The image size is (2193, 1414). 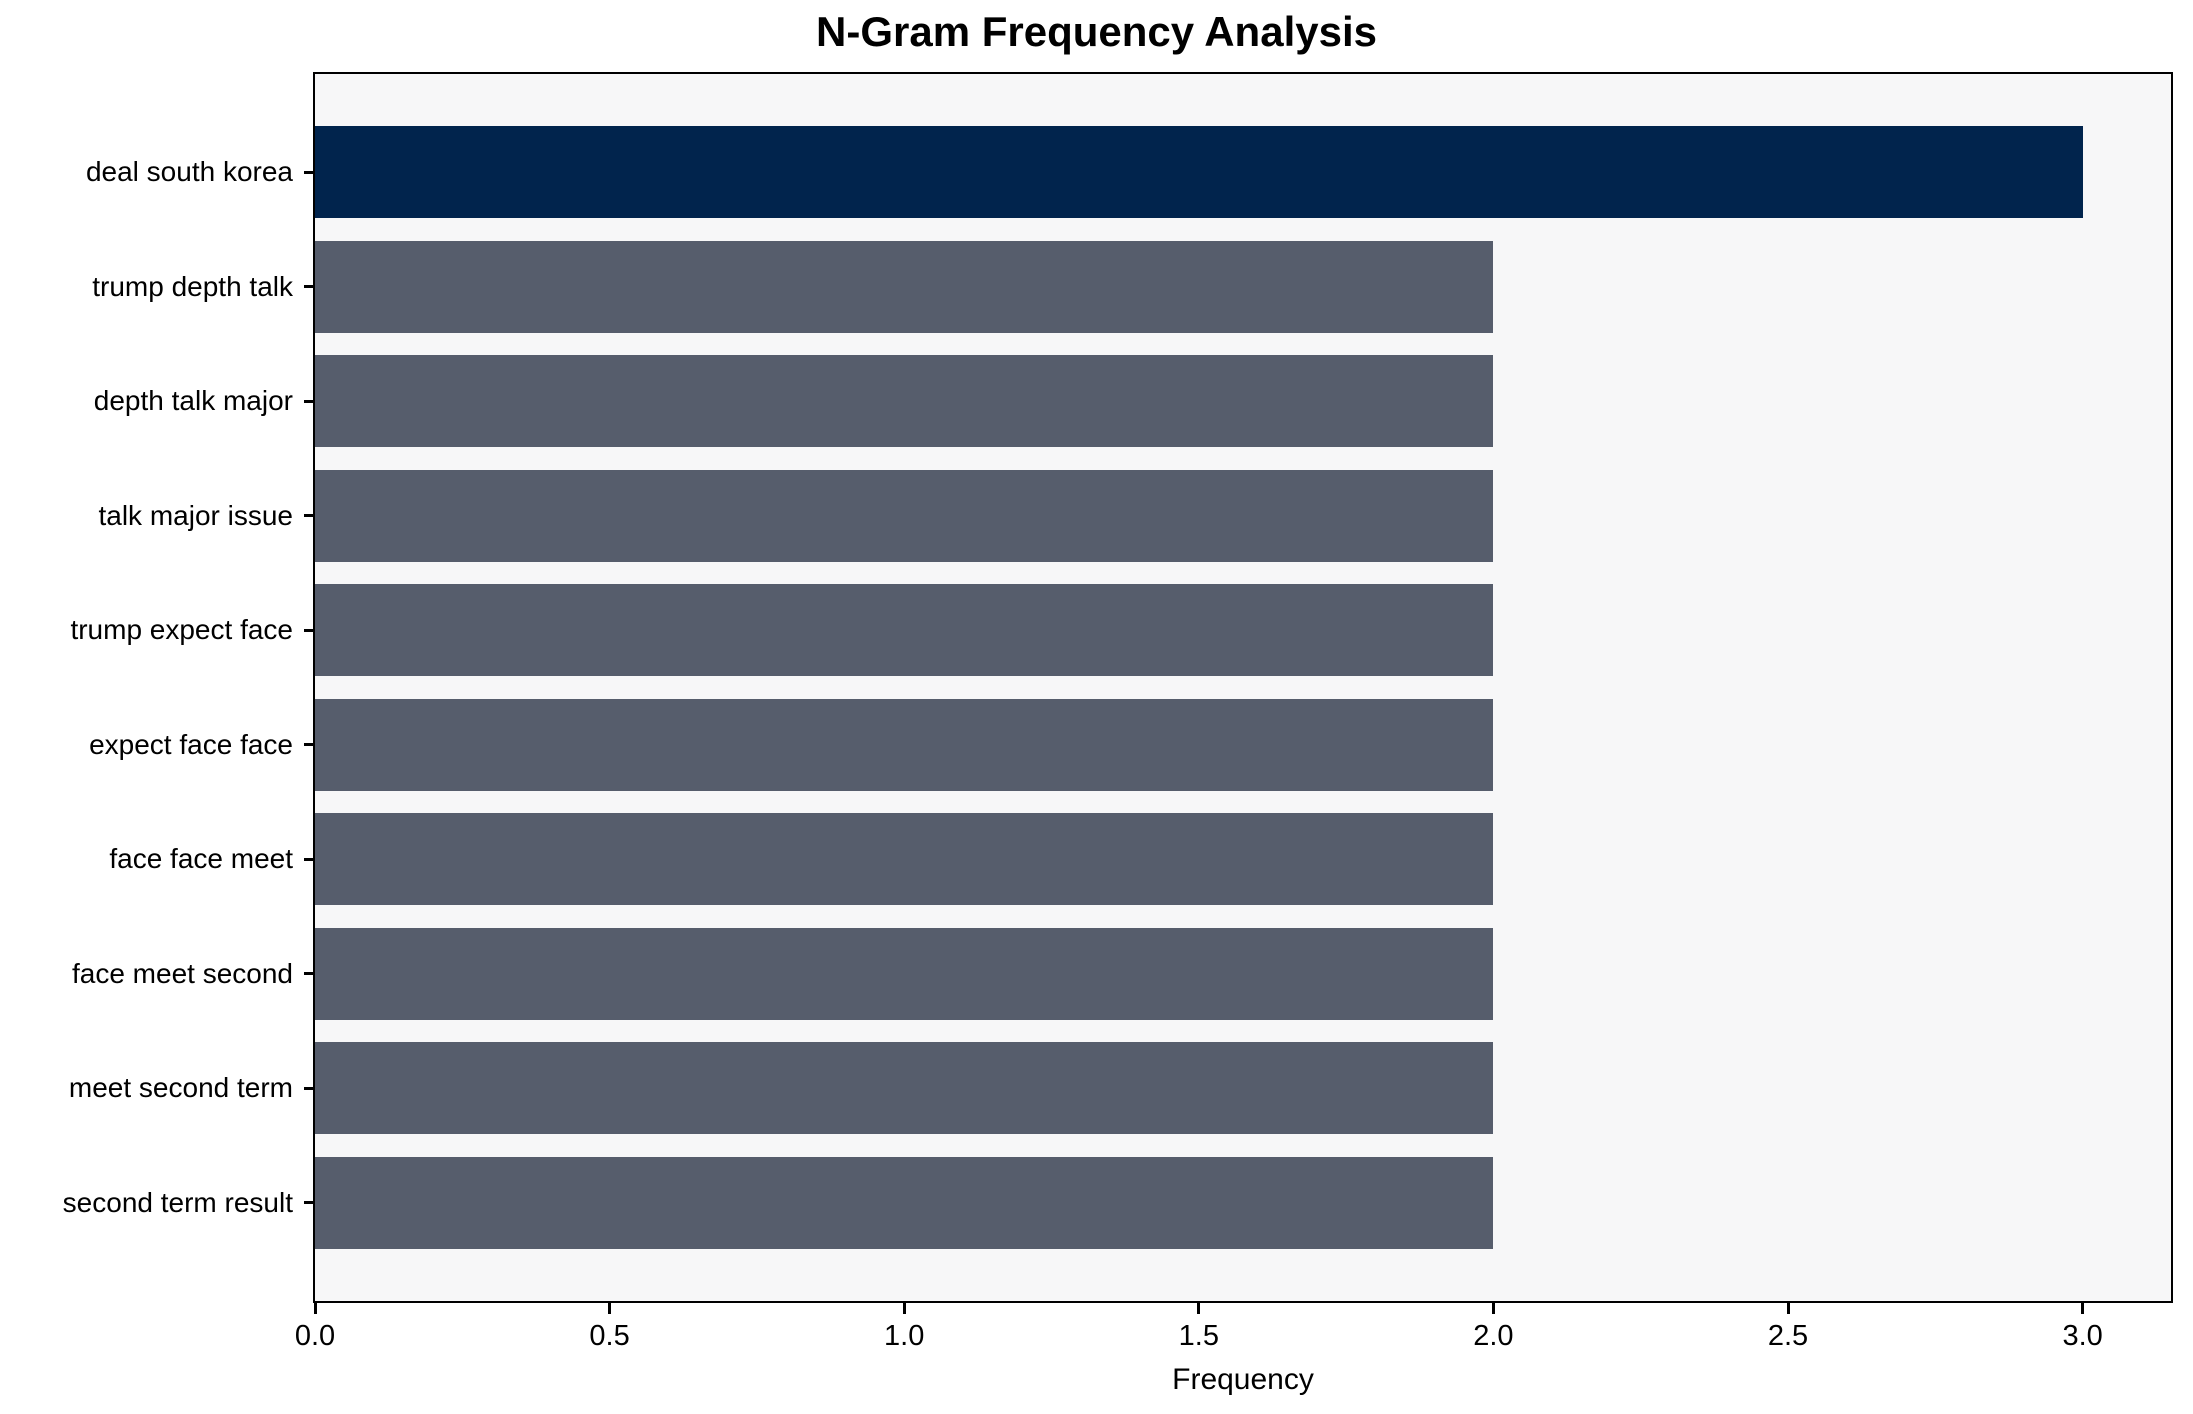 What do you see at coordinates (1198, 1336) in the screenshot?
I see `x-tick-label: 1.5` at bounding box center [1198, 1336].